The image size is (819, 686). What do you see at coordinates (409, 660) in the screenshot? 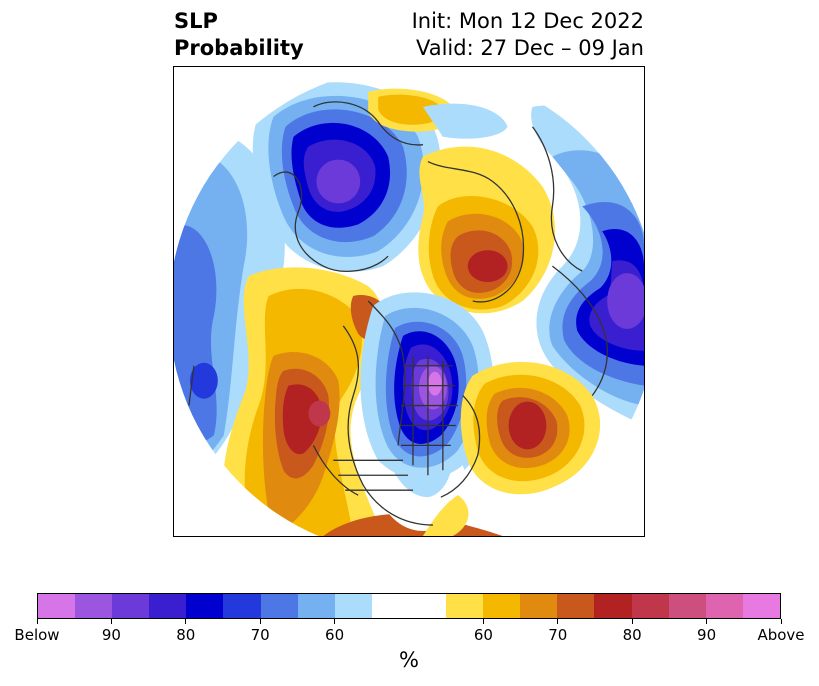
I see `colorbar-unit-label: %` at bounding box center [409, 660].